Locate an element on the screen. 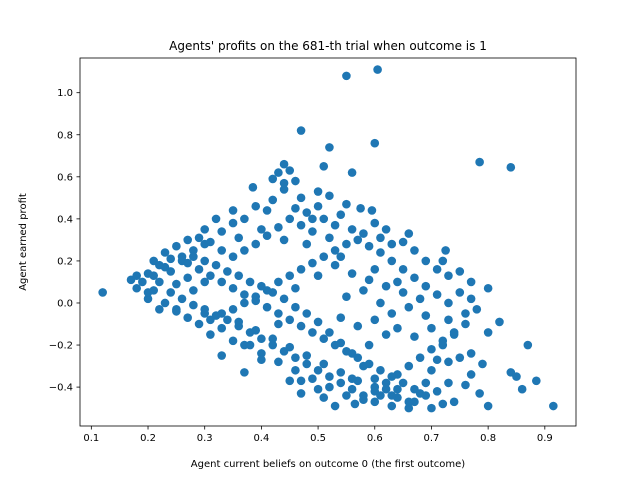 This screenshot has height=480, width=640. x-tick-label: 0.4 is located at coordinates (261, 438).